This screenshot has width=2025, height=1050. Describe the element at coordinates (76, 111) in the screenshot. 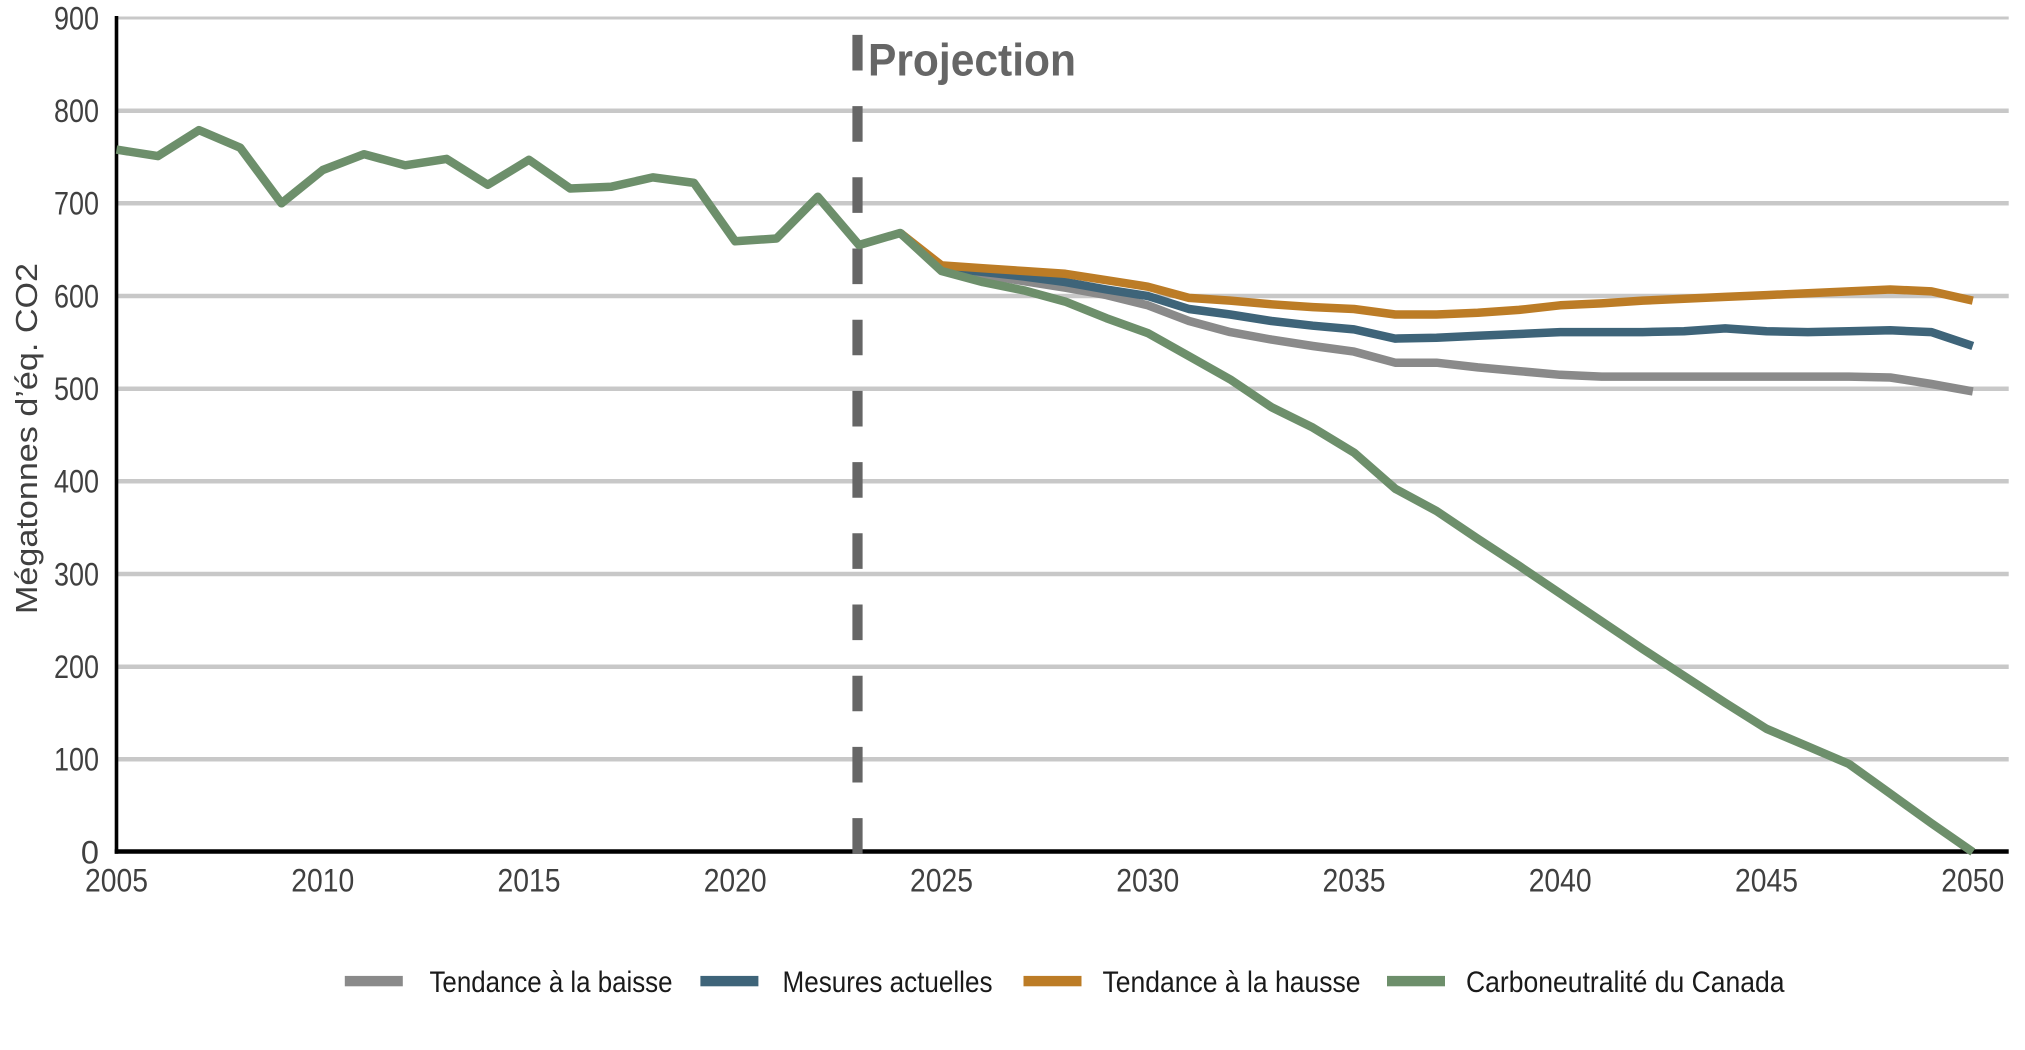

I see `svg-text: 800` at that location.